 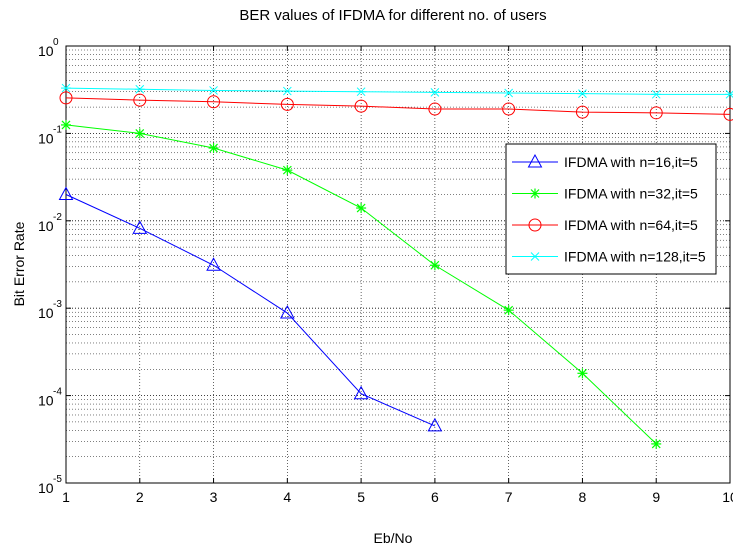 What do you see at coordinates (631, 162) in the screenshot?
I see `legend-label: IFDMA with n=16,it=5` at bounding box center [631, 162].